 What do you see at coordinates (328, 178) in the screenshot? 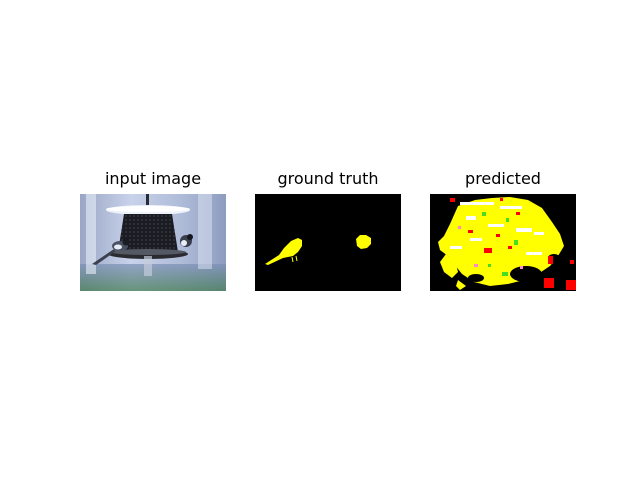
I see `ground-truth-title: ground truth` at bounding box center [328, 178].